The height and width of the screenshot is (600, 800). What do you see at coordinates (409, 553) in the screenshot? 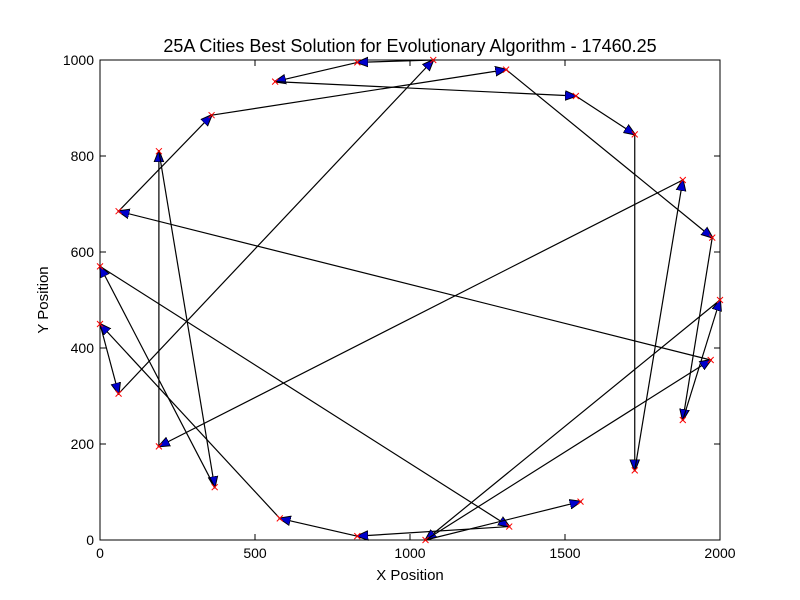
I see `x-tick-label: 1000` at bounding box center [409, 553].